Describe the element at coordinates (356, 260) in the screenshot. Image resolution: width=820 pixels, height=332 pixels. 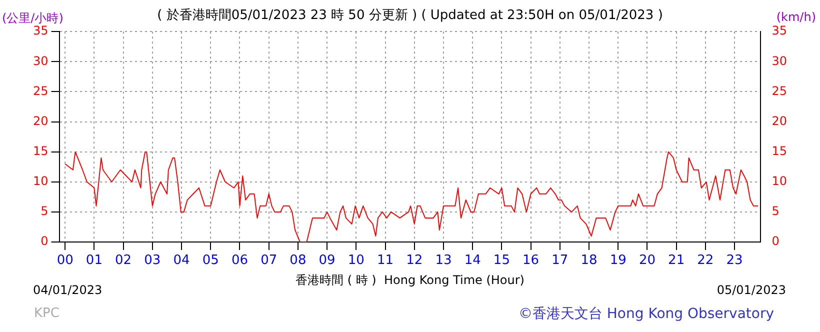
I see `x-tick-label: 10` at that location.